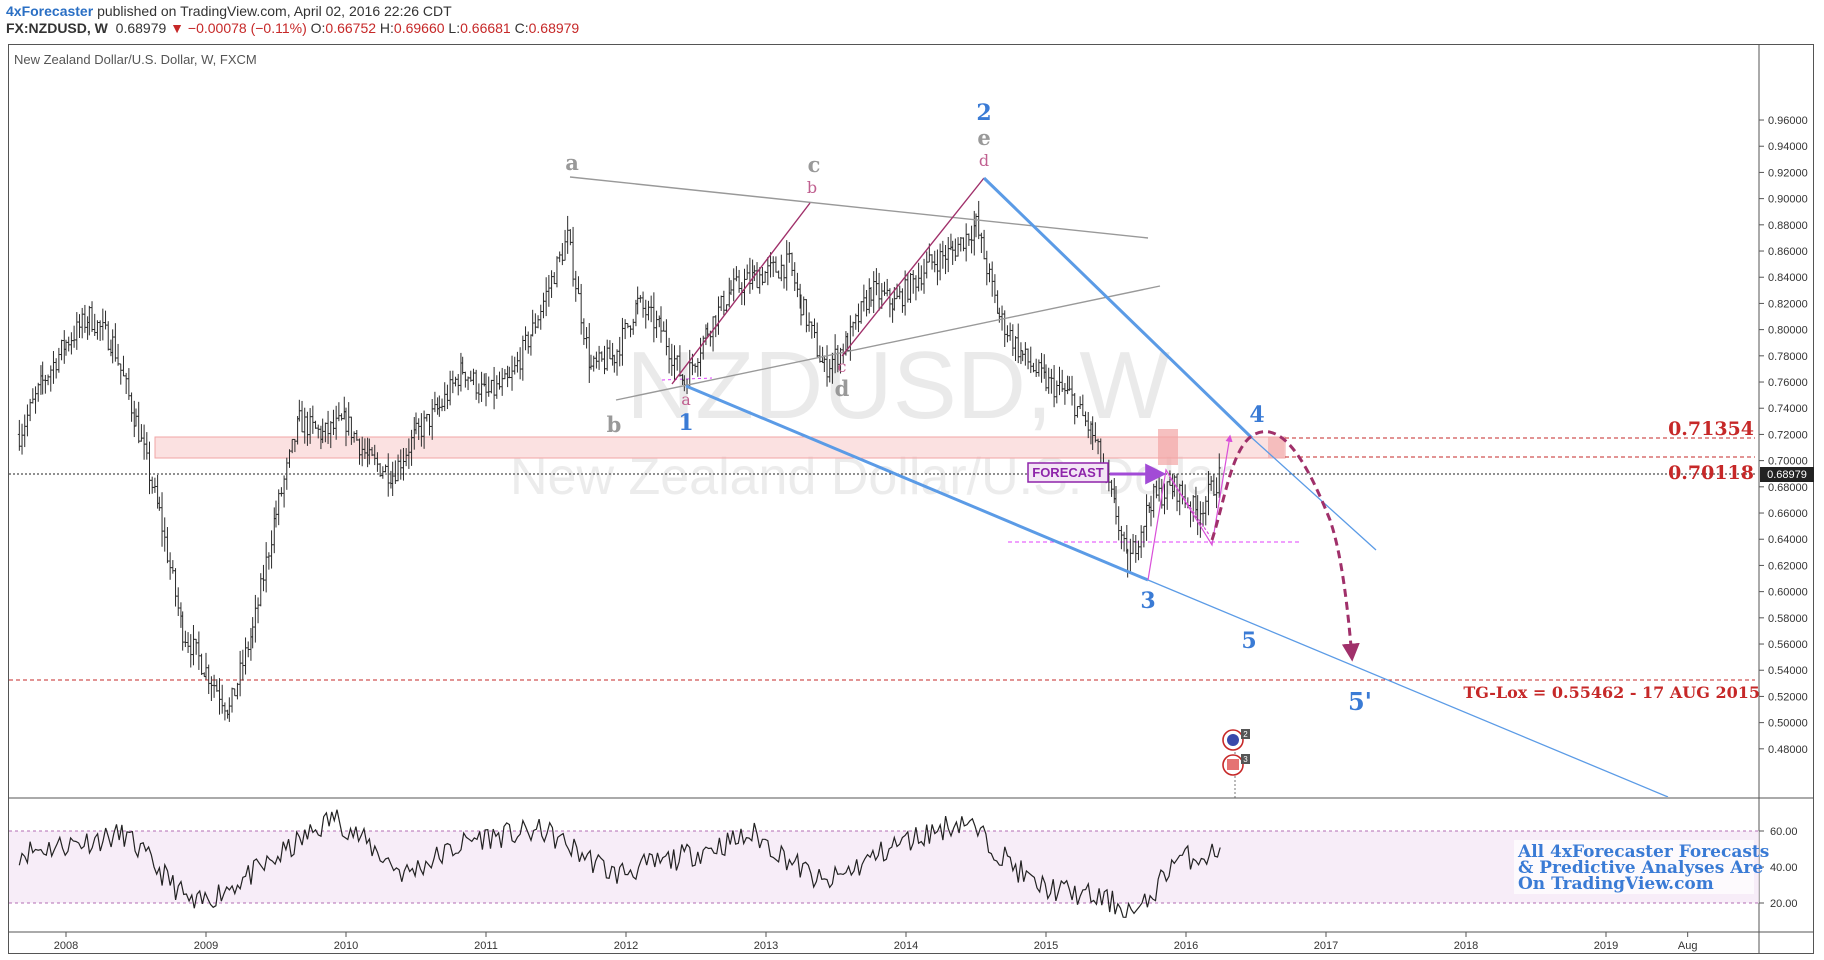  I want to click on time-tick-label: 2014, so click(906, 946).